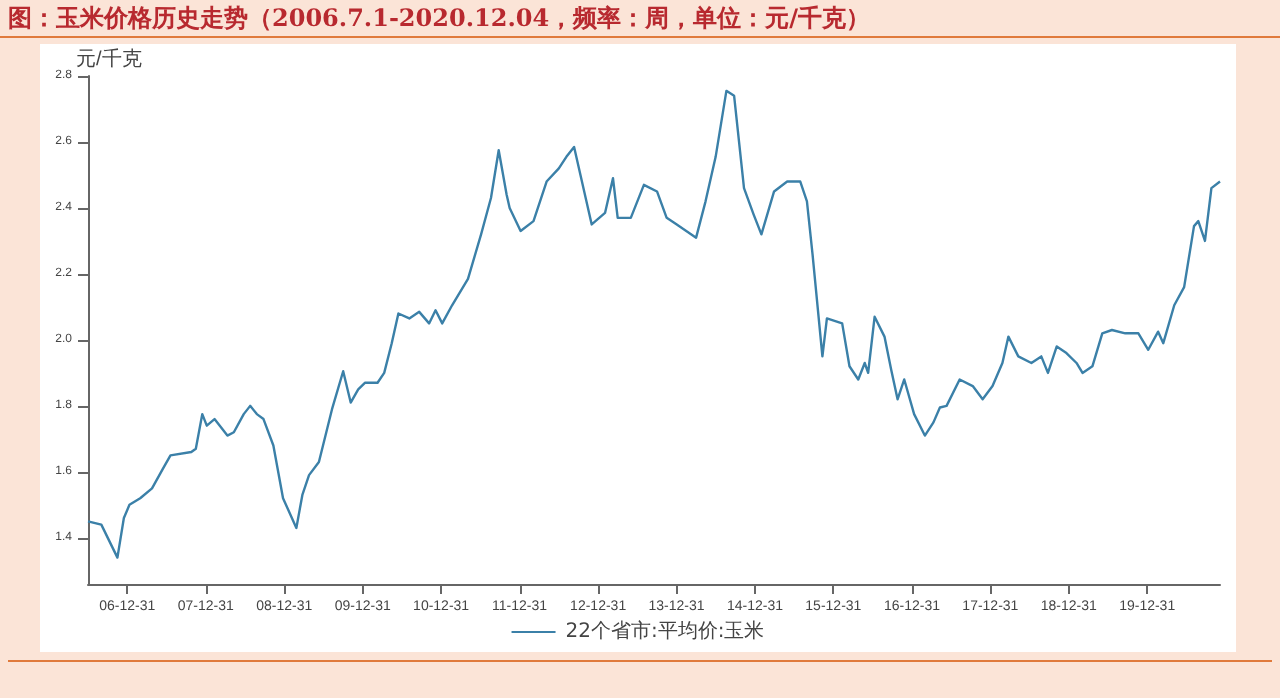 Image resolution: width=1280 pixels, height=698 pixels. Describe the element at coordinates (665, 631) in the screenshot. I see `legend-label: 22个省市:平均价:玉米` at that location.